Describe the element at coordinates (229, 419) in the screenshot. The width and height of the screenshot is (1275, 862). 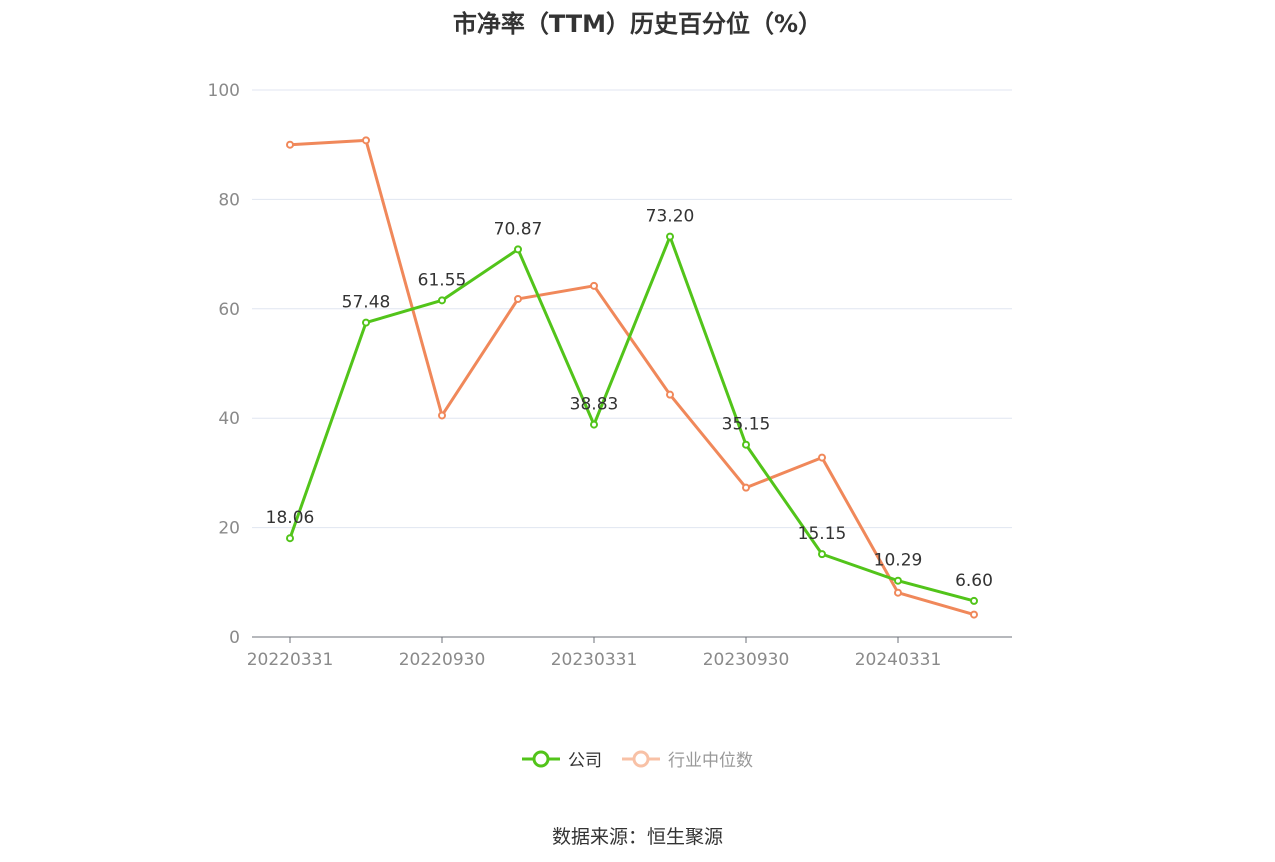
I see `y-tick-label: 40` at that location.